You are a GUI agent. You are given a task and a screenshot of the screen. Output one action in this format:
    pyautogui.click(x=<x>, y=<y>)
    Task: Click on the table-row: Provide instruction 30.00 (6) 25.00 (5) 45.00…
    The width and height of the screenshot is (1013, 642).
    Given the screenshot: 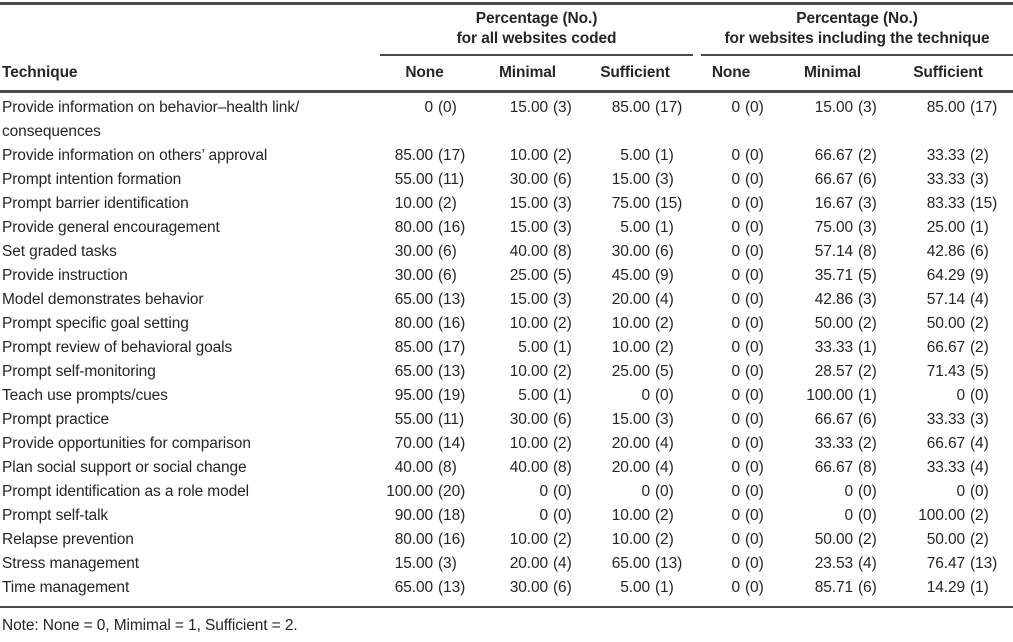 What is the action you would take?
    pyautogui.click(x=506, y=276)
    